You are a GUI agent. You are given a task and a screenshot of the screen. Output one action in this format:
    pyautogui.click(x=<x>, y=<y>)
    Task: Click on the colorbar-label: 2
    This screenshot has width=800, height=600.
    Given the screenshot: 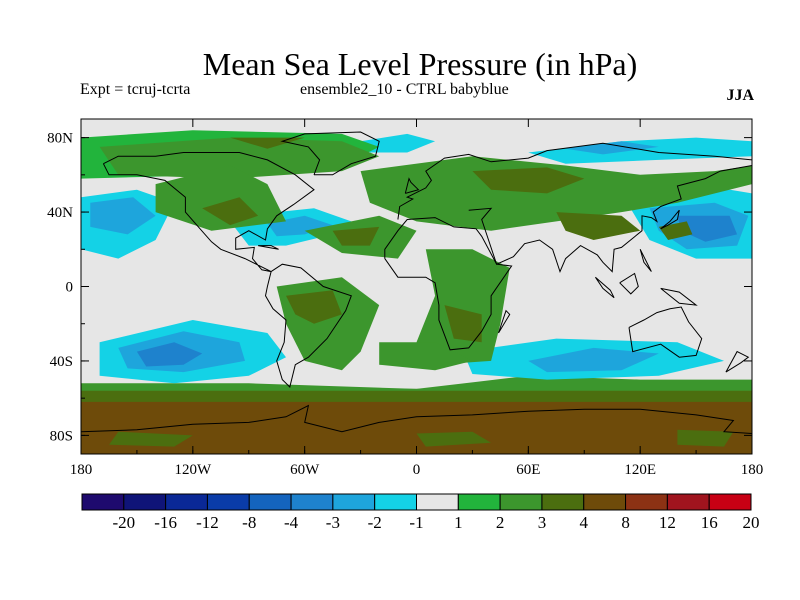 What is the action you would take?
    pyautogui.click(x=500, y=522)
    